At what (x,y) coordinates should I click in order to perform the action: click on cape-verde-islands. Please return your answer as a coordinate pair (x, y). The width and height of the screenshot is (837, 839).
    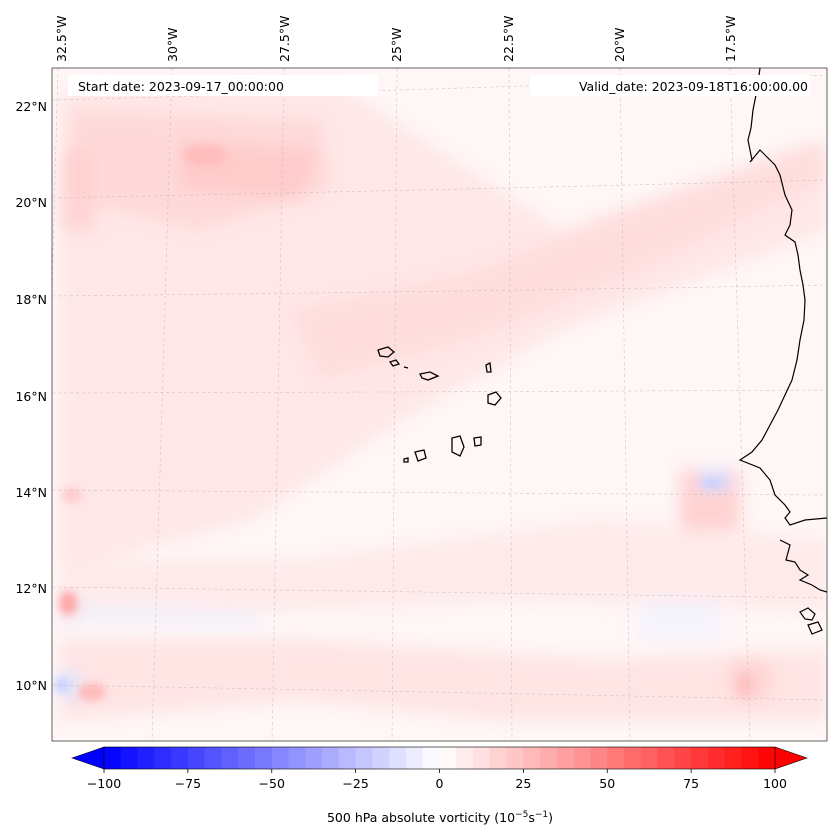
    Looking at the image, I should click on (439, 404).